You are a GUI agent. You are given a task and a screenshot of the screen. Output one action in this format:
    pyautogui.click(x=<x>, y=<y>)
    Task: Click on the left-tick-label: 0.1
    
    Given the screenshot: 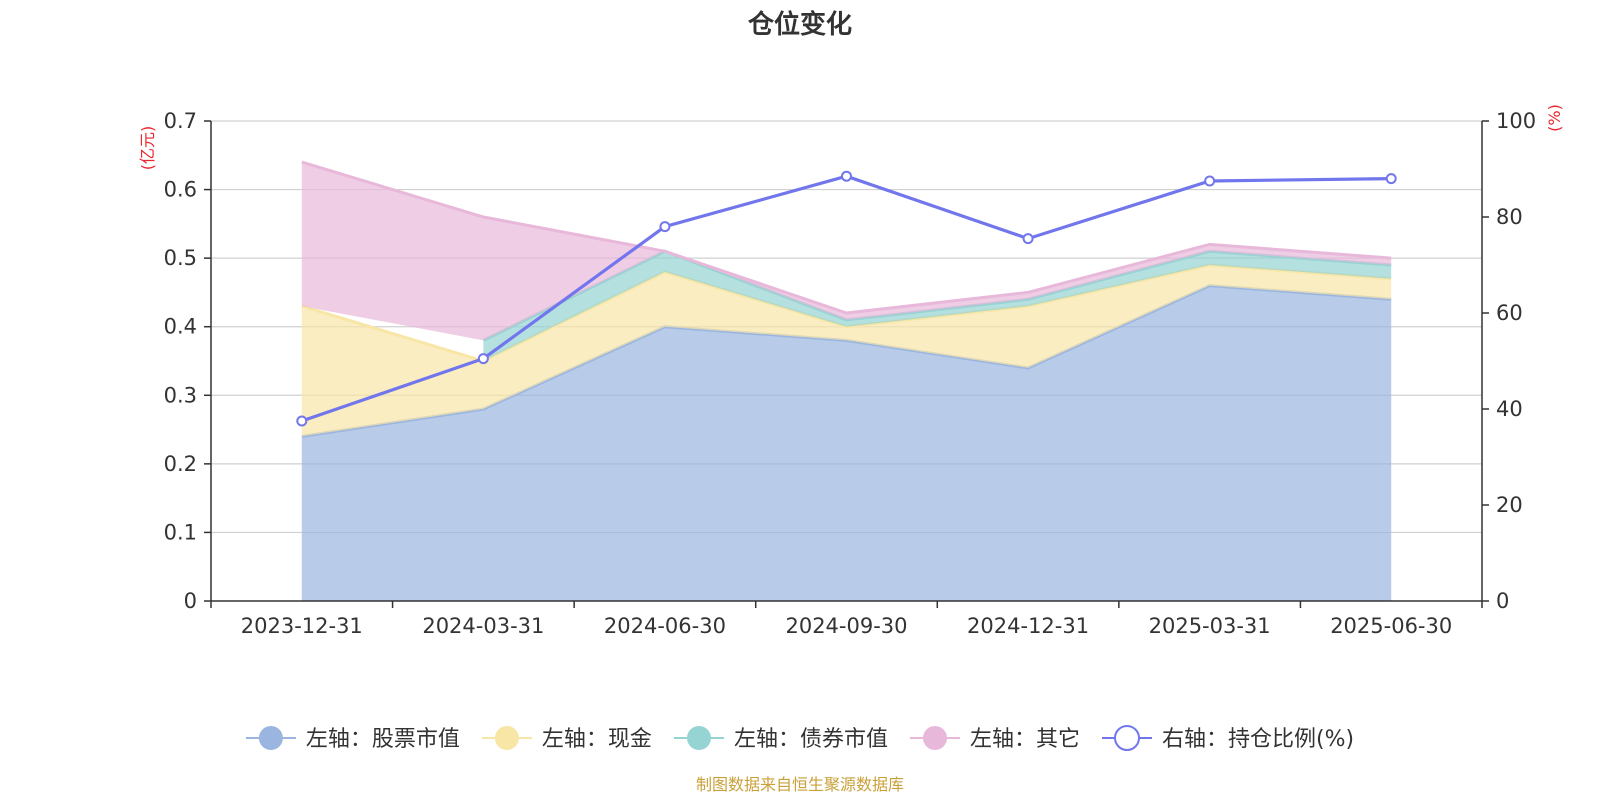 What is the action you would take?
    pyautogui.click(x=180, y=532)
    